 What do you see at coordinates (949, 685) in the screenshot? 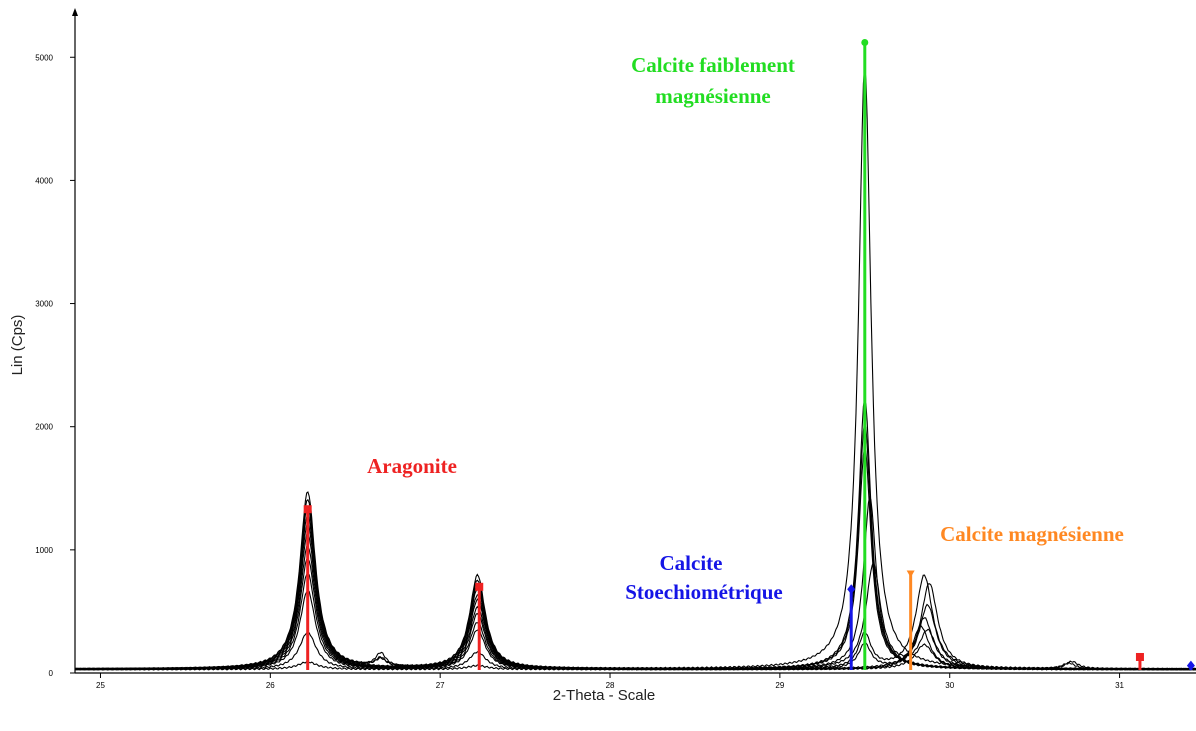
I see `x-tick-label: 30` at bounding box center [949, 685].